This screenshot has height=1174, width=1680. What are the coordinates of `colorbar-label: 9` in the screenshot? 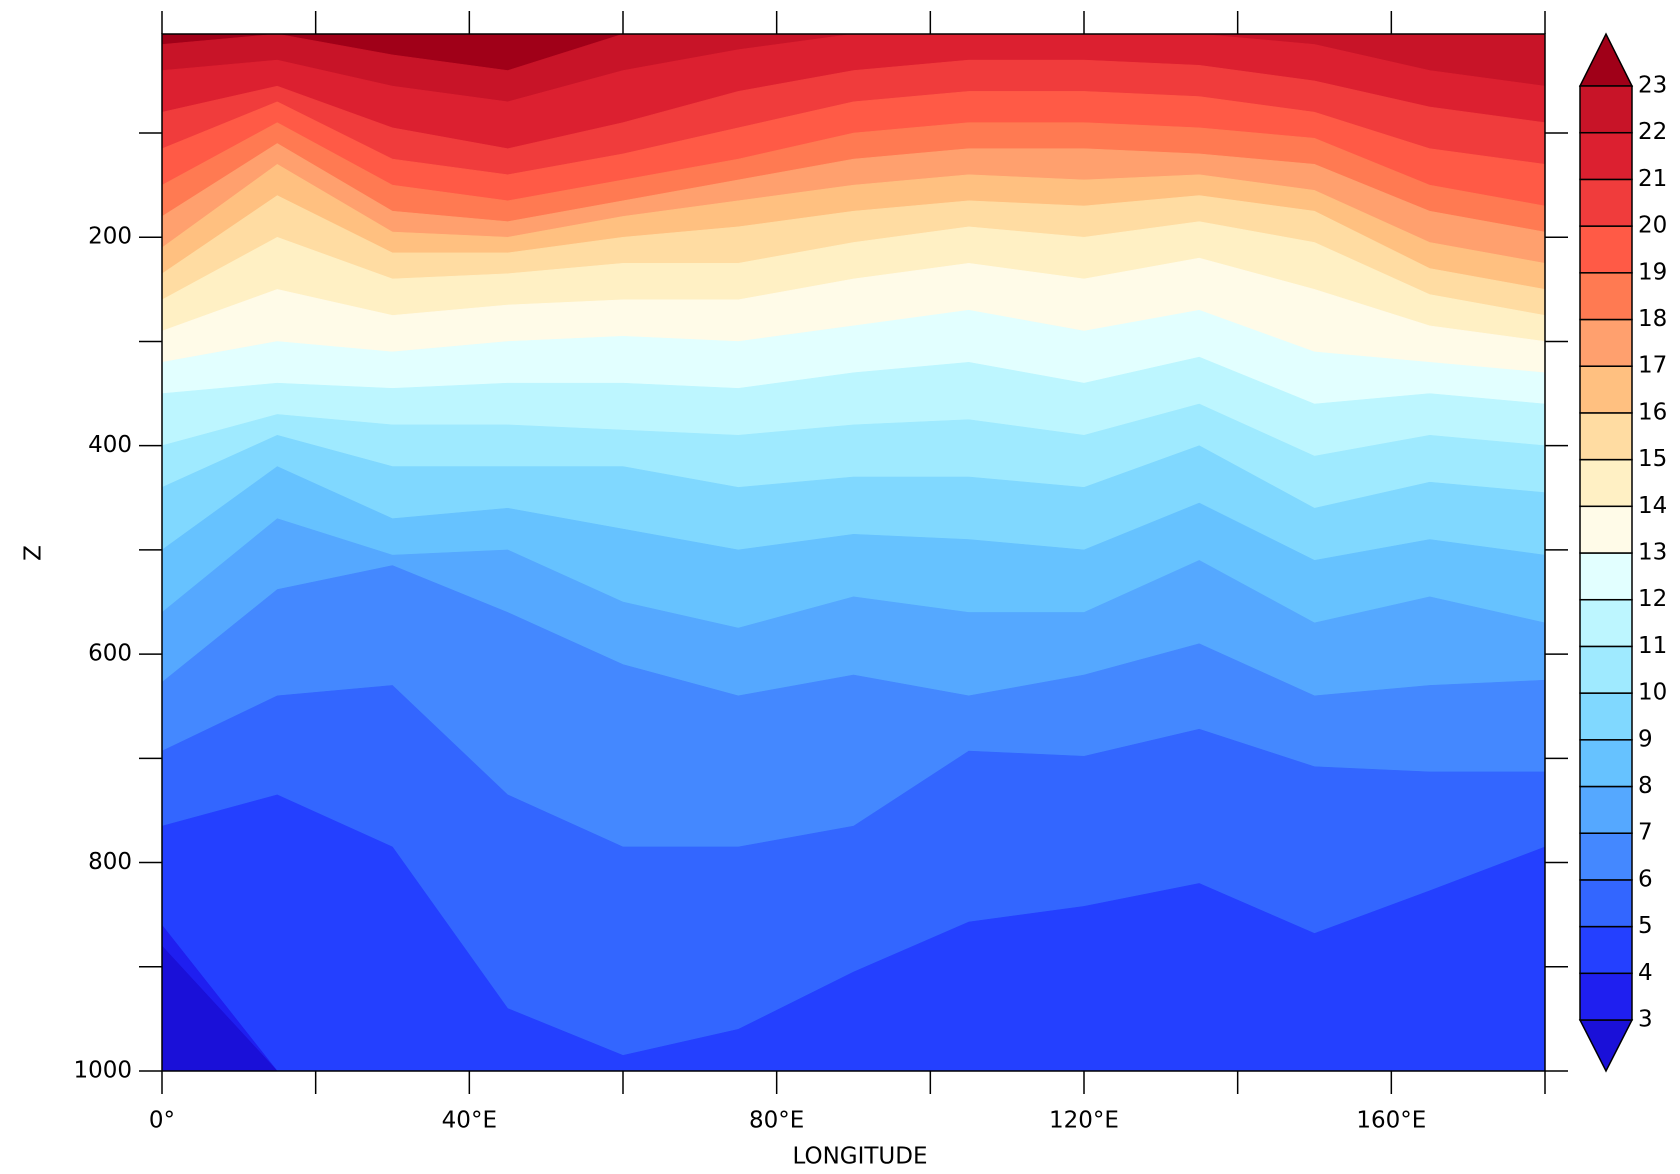 It's located at (1645, 739).